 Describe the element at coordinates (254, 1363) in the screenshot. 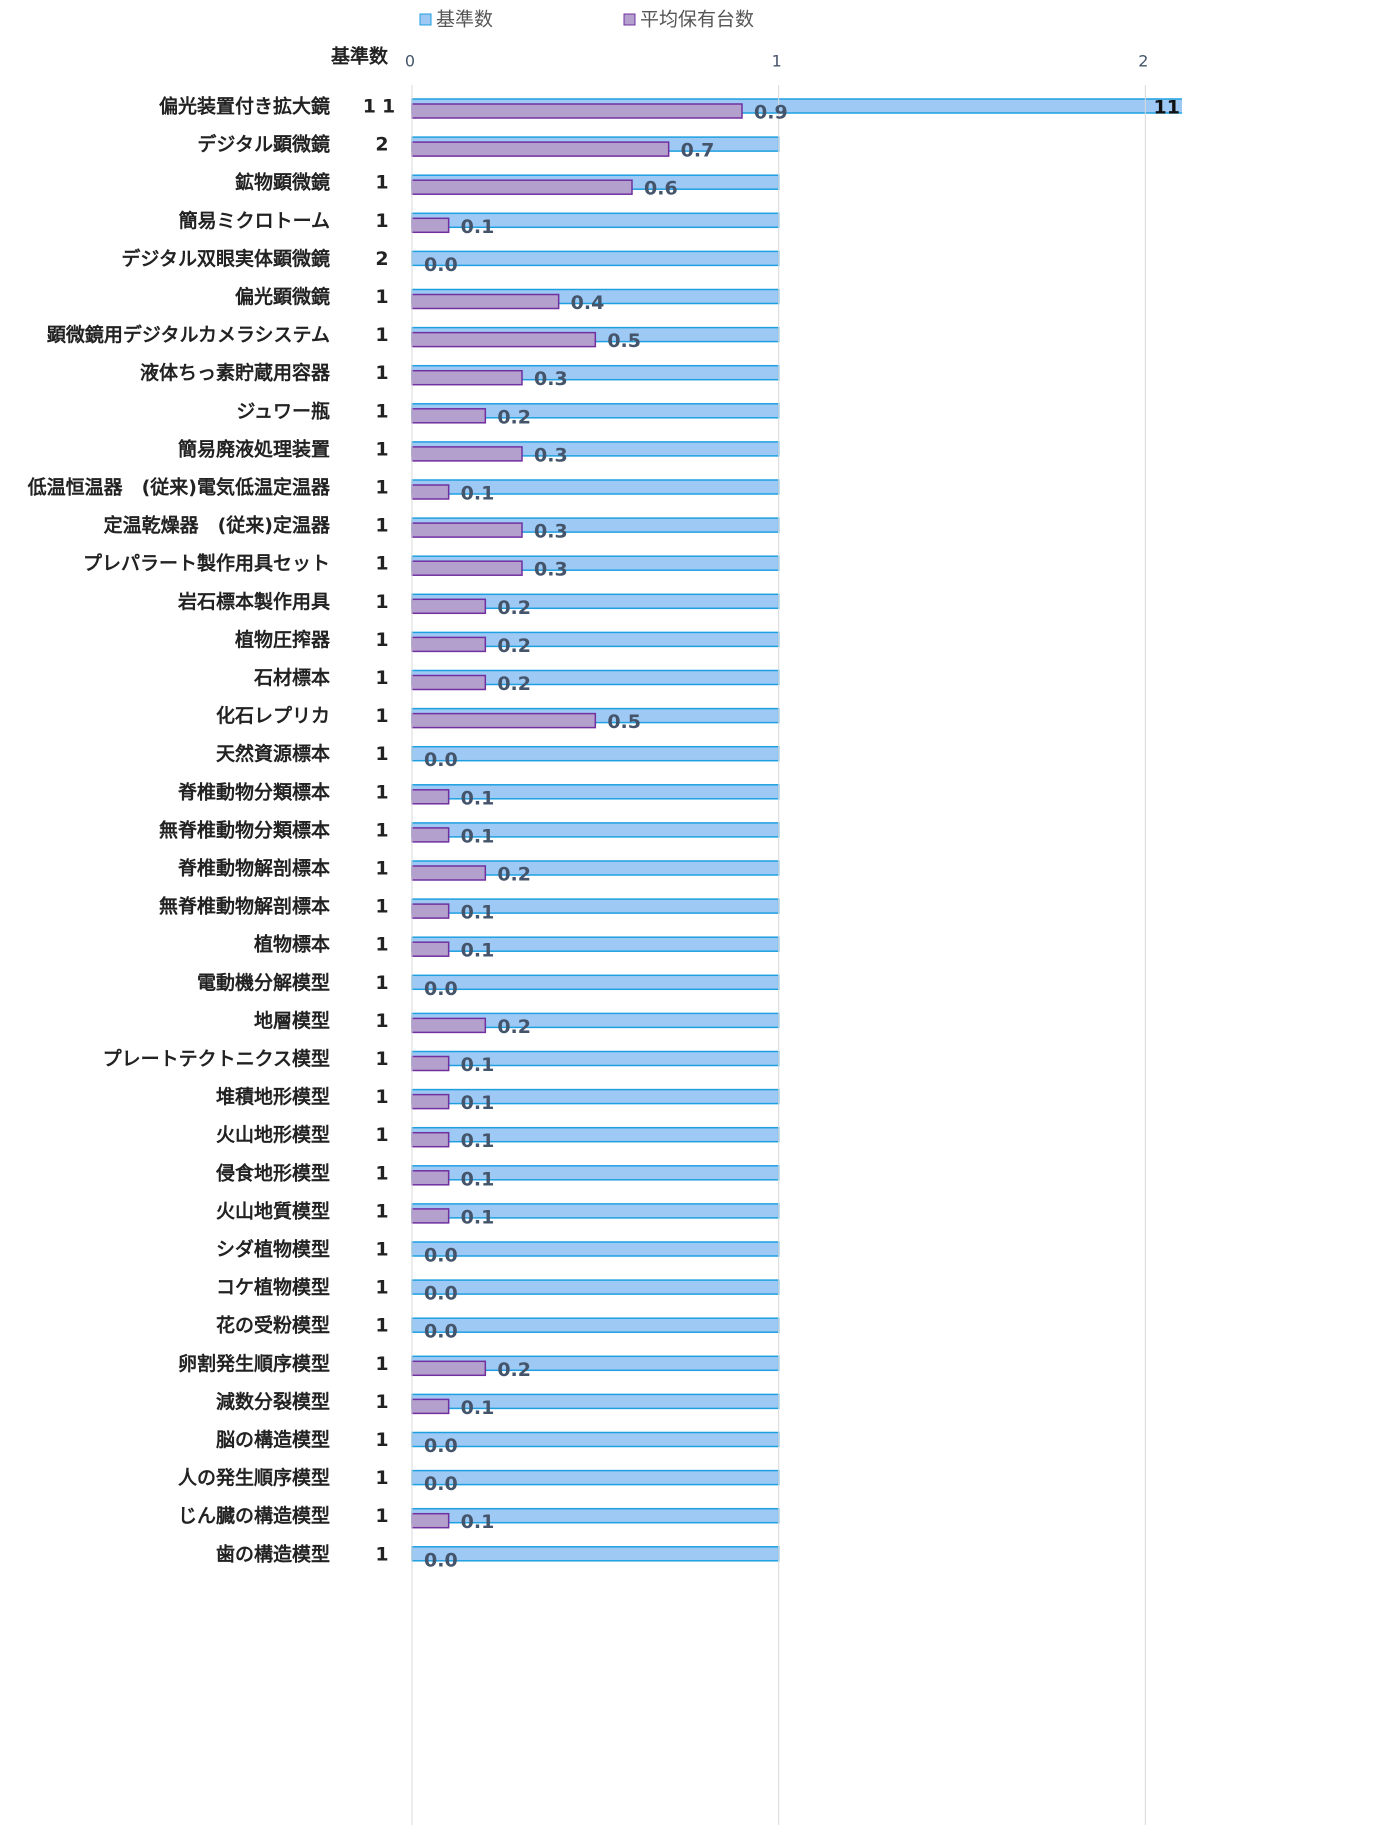

I see `category-label: 卵割発生順序模型` at that location.